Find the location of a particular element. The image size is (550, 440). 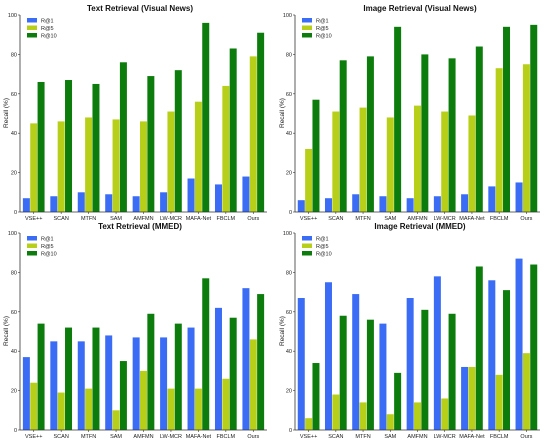

y-tick-label: 60 is located at coordinates (289, 95).